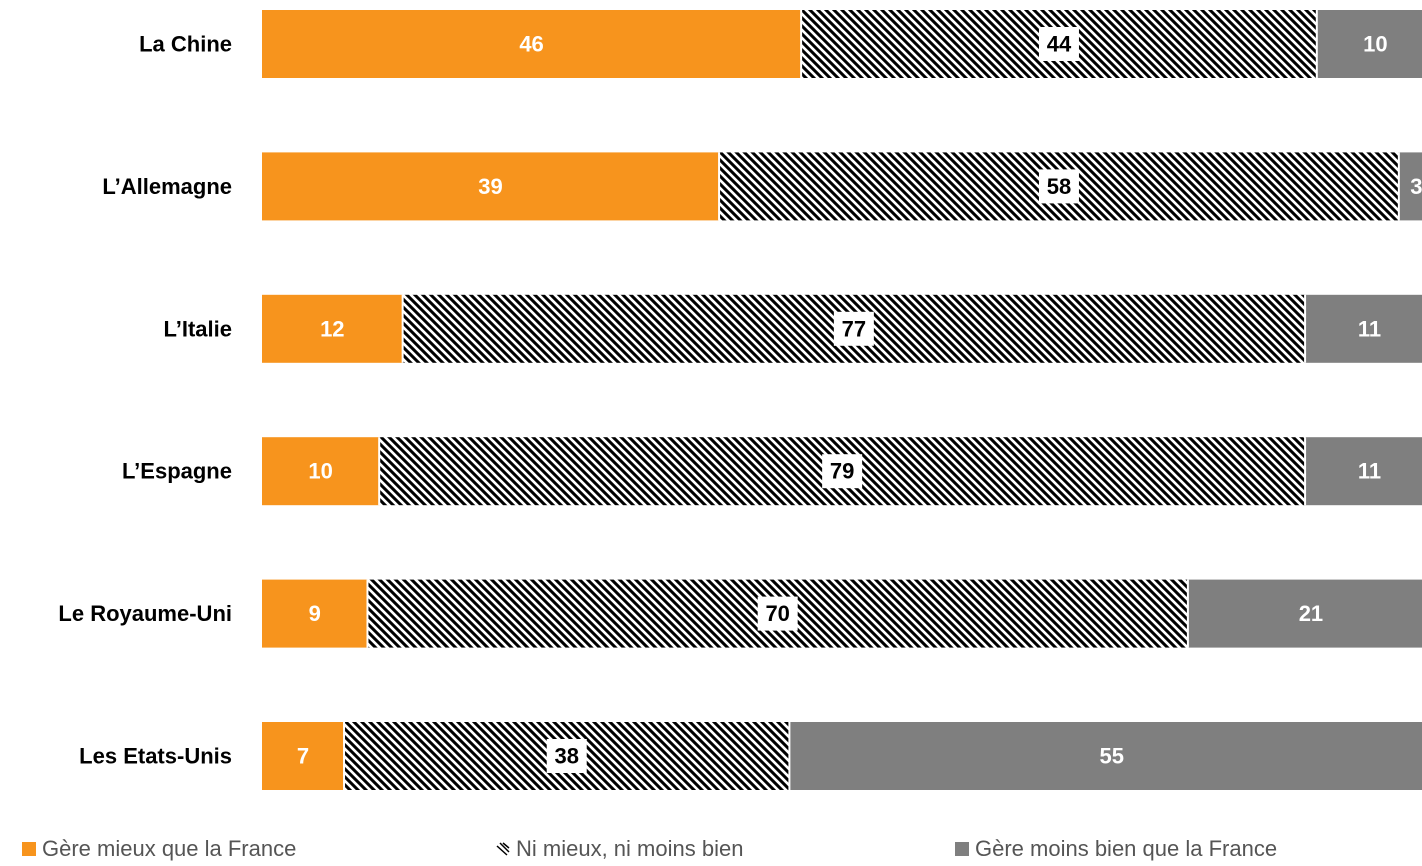 This screenshot has width=1422, height=866. I want to click on category-label: Le Royaume-Uni, so click(145, 613).